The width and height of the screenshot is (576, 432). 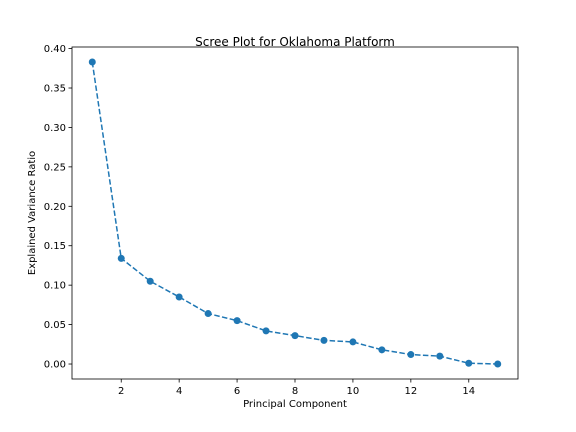 What do you see at coordinates (55, 128) in the screenshot?
I see `y-tick-label: 0.30` at bounding box center [55, 128].